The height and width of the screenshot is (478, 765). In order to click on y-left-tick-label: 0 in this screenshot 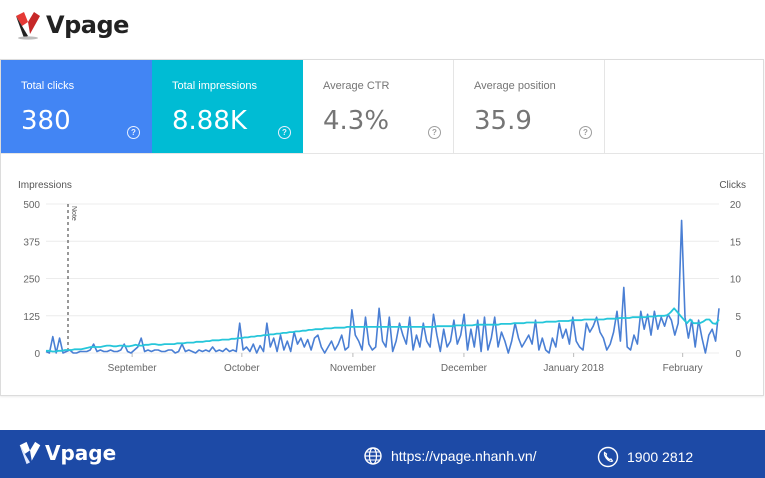, I will do `click(37, 354)`.